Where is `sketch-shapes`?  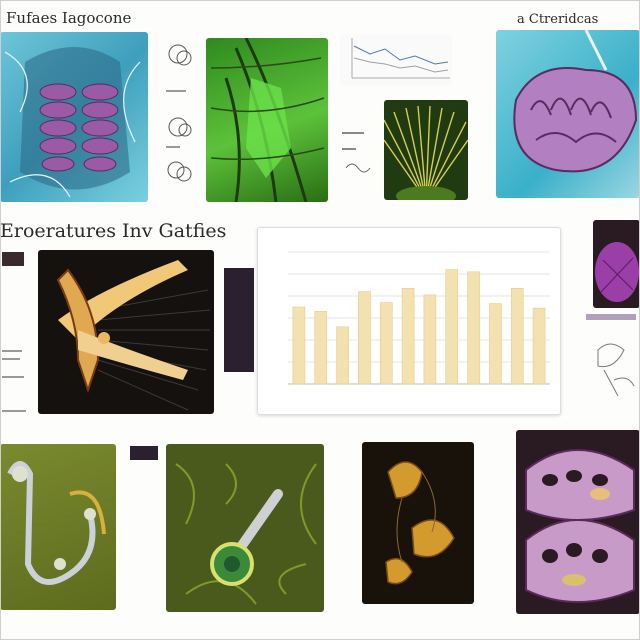
sketch-shapes is located at coordinates (360, 158).